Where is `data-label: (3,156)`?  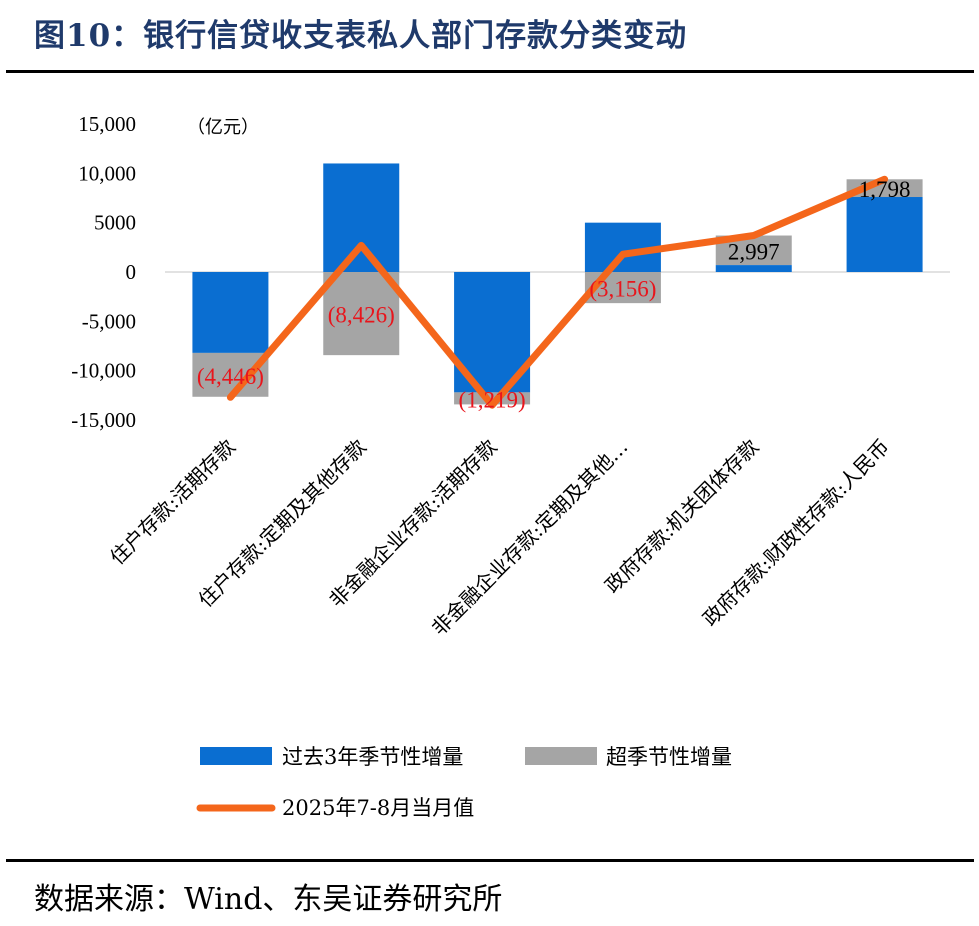 data-label: (3,156) is located at coordinates (622, 289).